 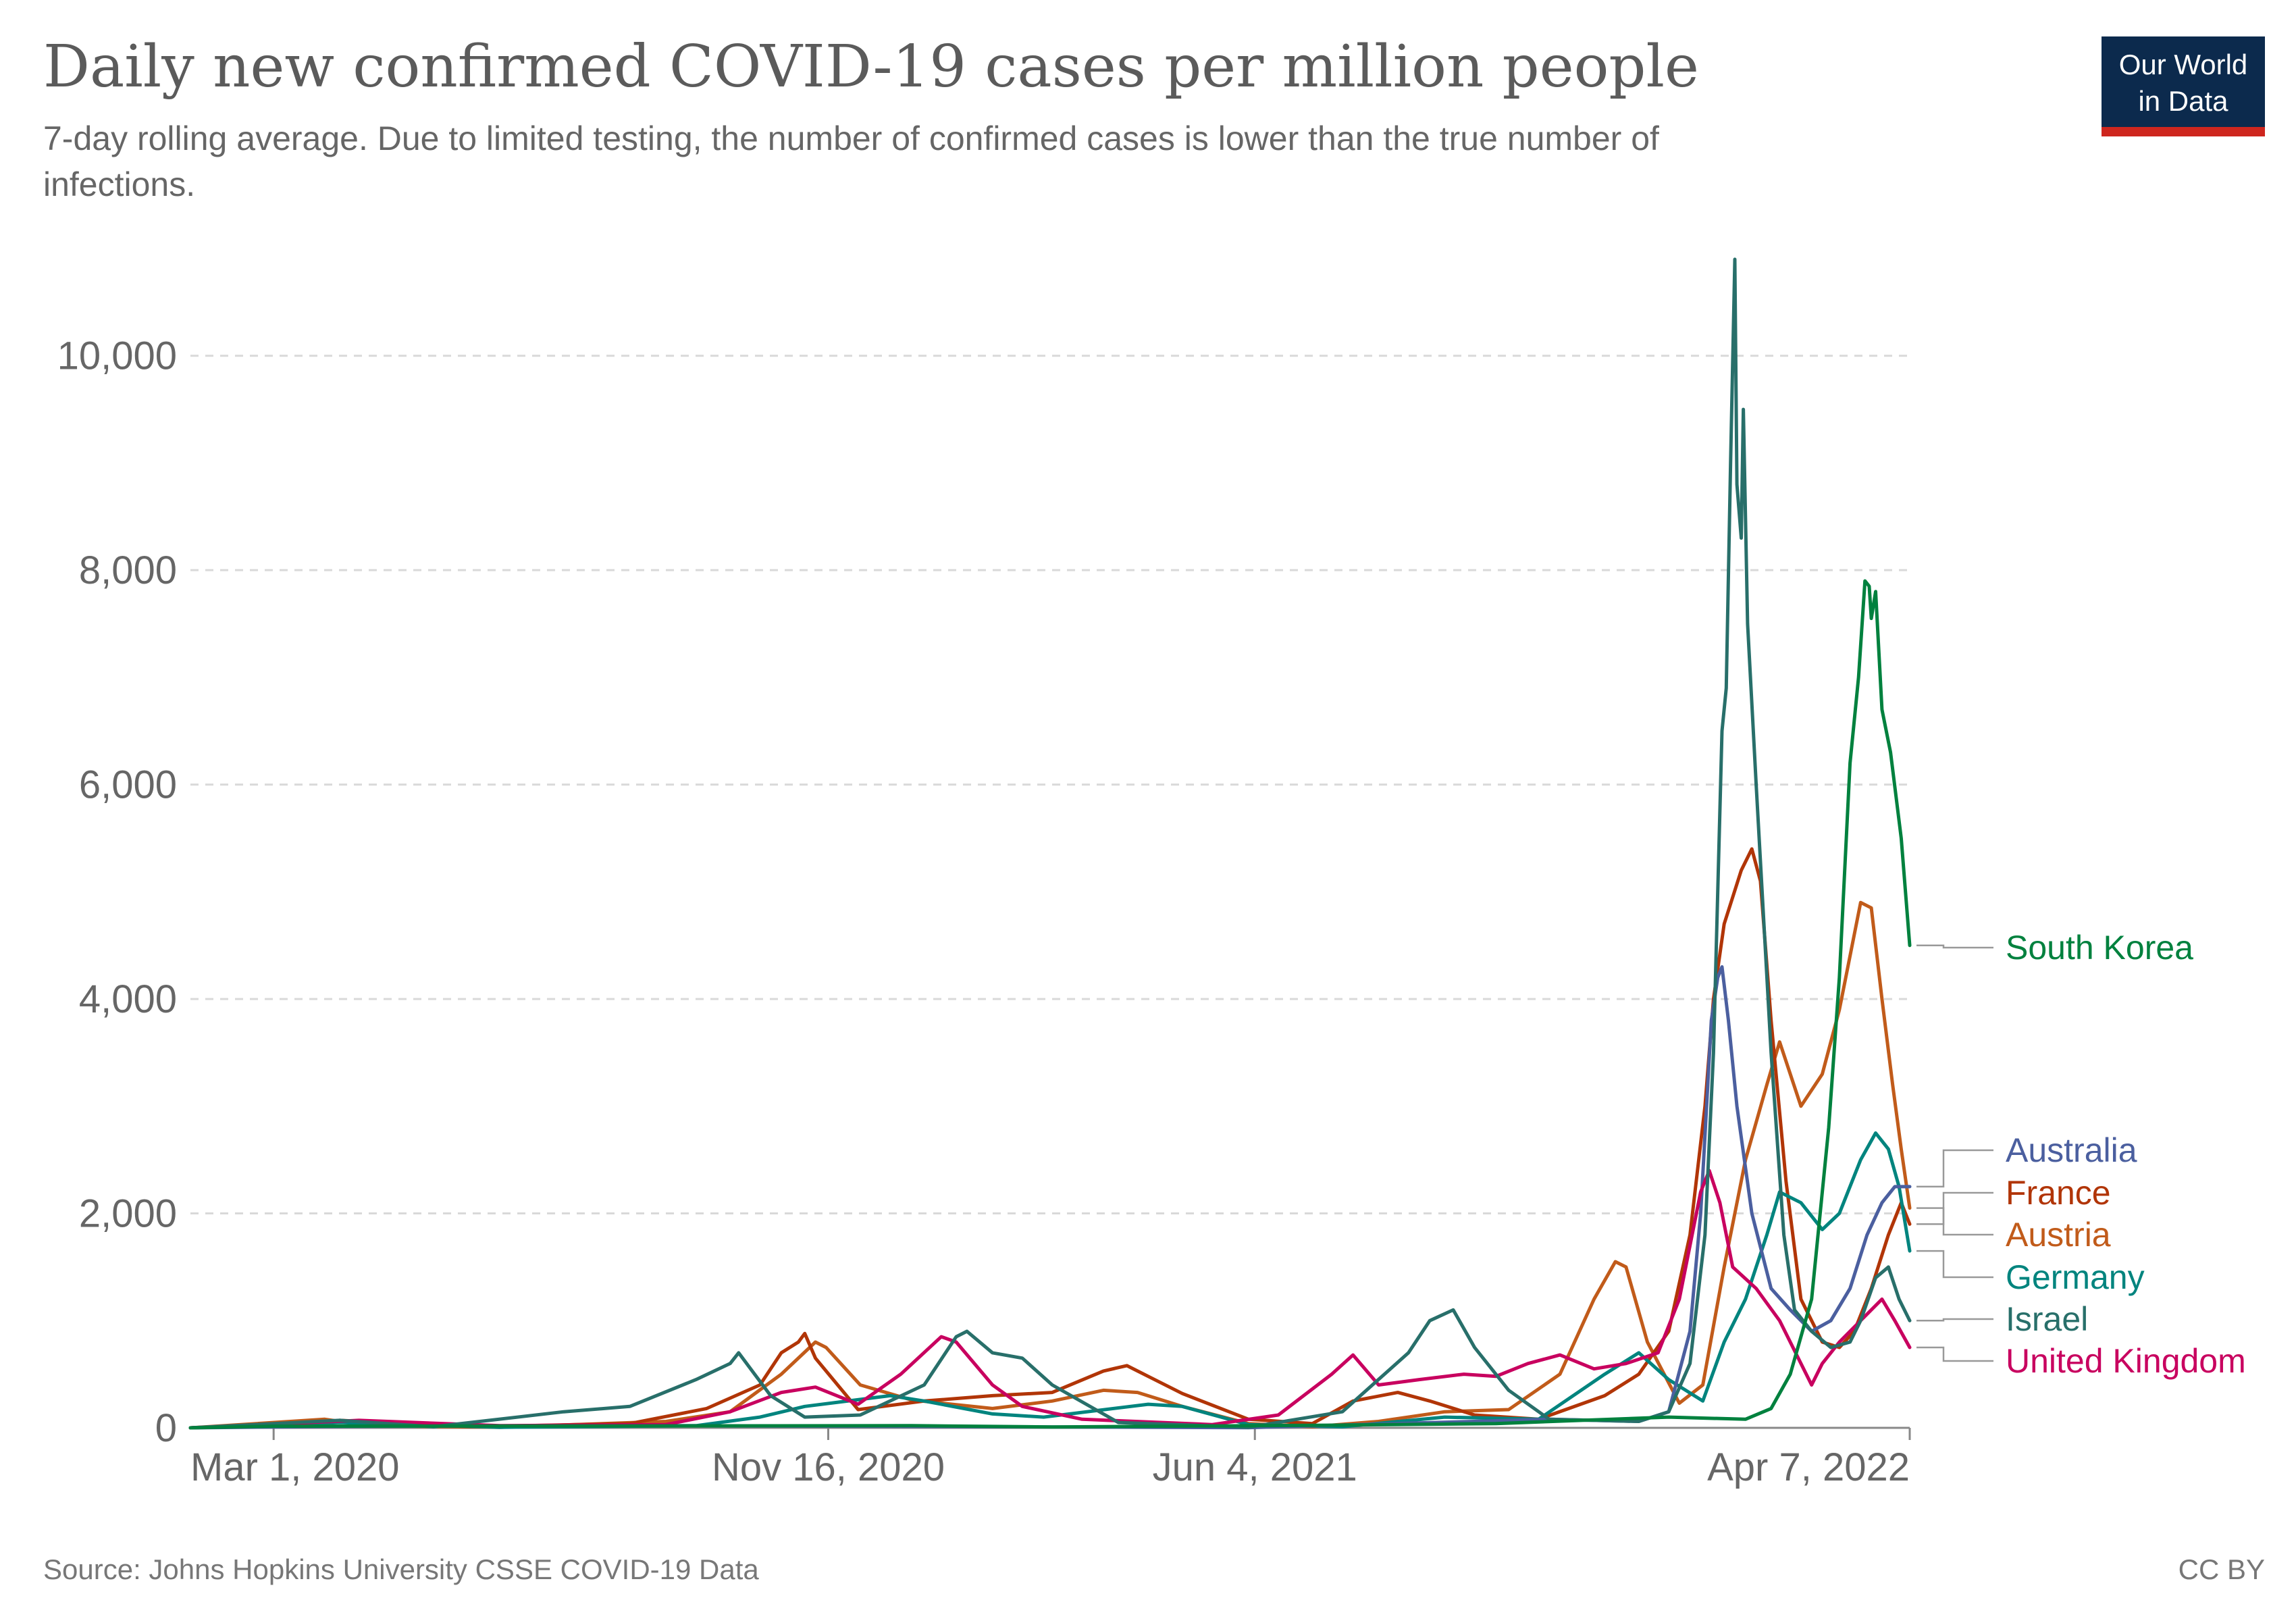 What do you see at coordinates (2183, 64) in the screenshot?
I see `logo-line-1: Our World` at bounding box center [2183, 64].